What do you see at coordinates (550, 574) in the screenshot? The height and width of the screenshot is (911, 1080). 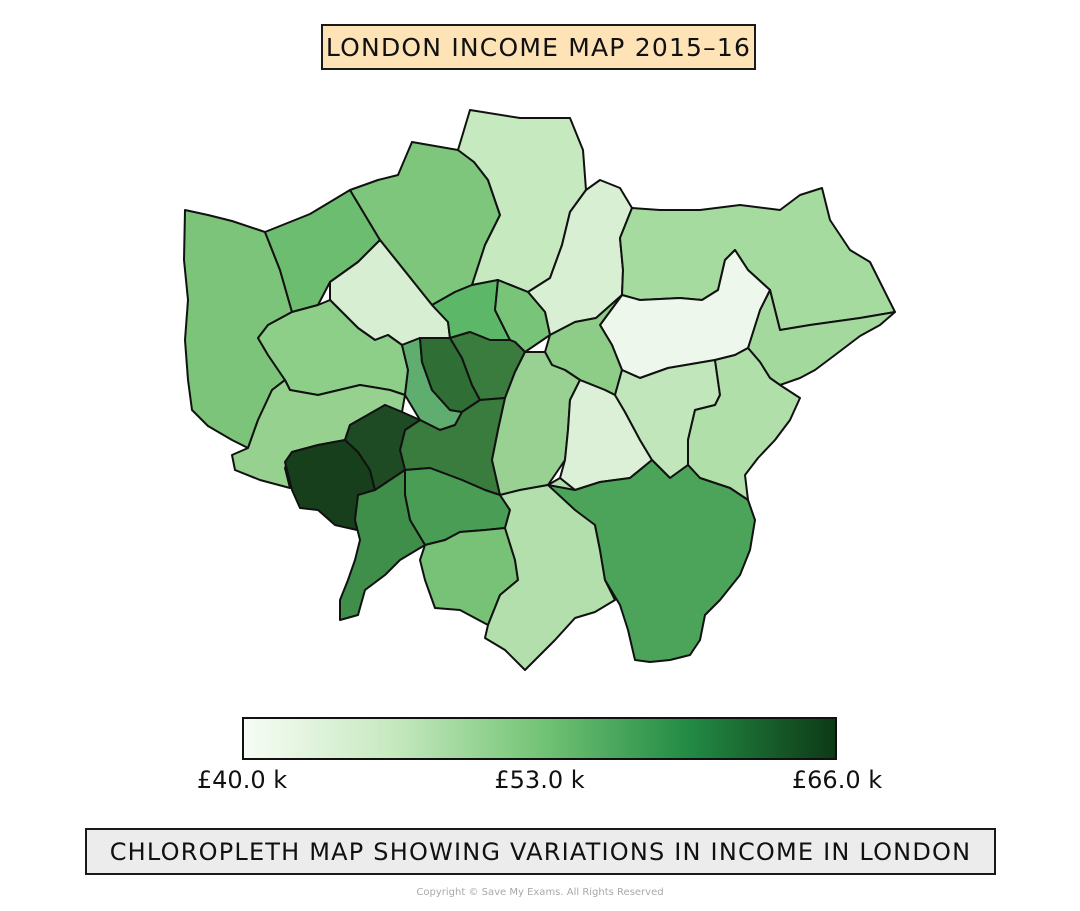 I see `region-south-central-light` at bounding box center [550, 574].